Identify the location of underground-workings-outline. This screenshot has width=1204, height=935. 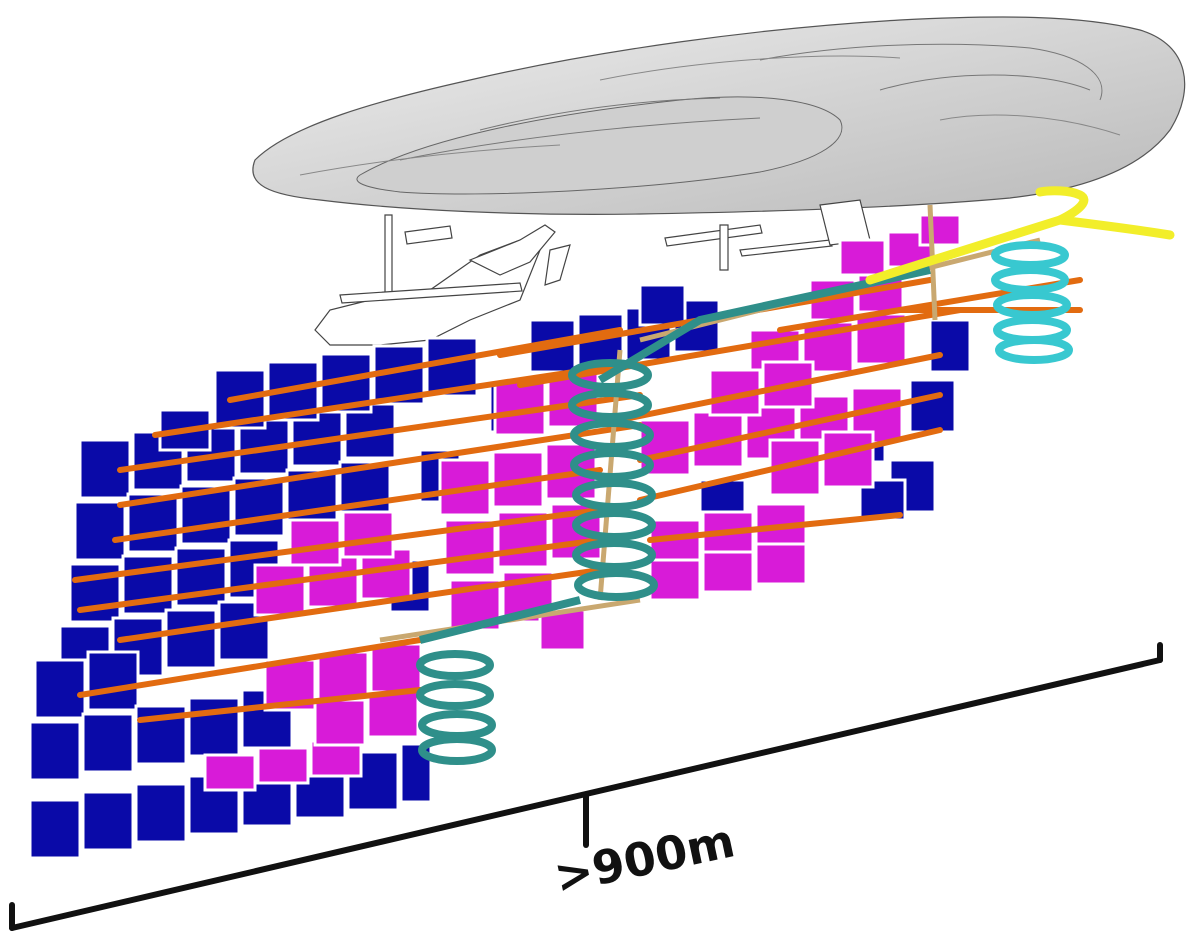
(592, 272).